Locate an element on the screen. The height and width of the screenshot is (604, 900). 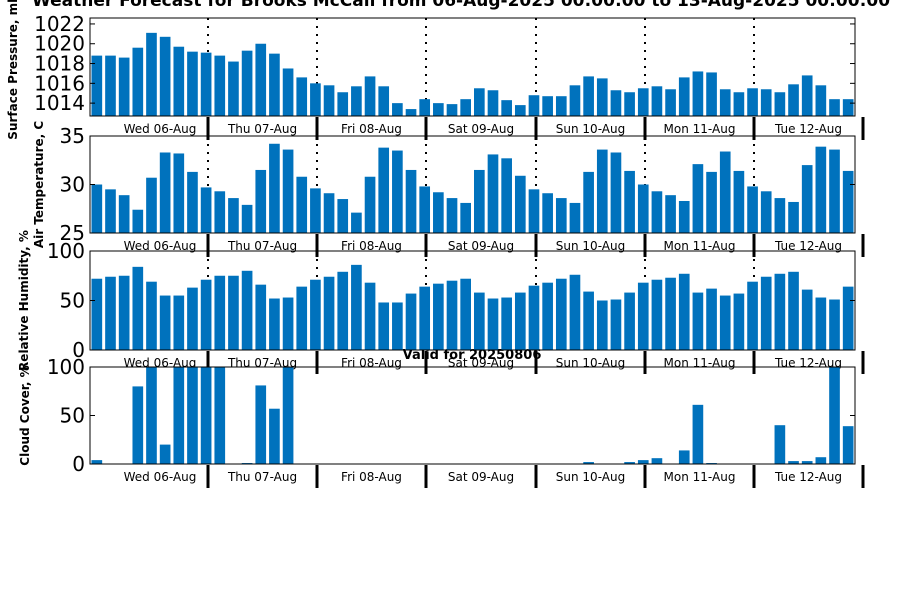
axes-box is located at coordinates (472, 67).